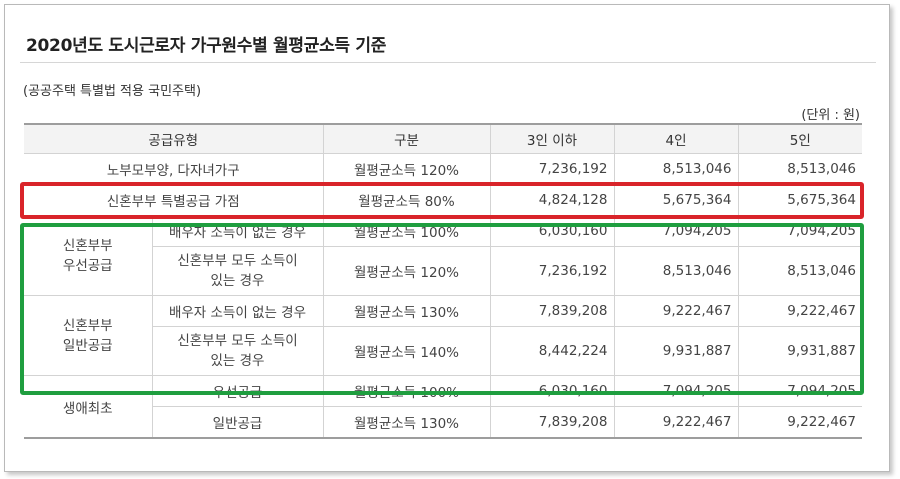 The height and width of the screenshot is (479, 900). I want to click on page-title: 2020년도 도시근로자 가구원수별 월평균소득 기준, so click(206, 46).